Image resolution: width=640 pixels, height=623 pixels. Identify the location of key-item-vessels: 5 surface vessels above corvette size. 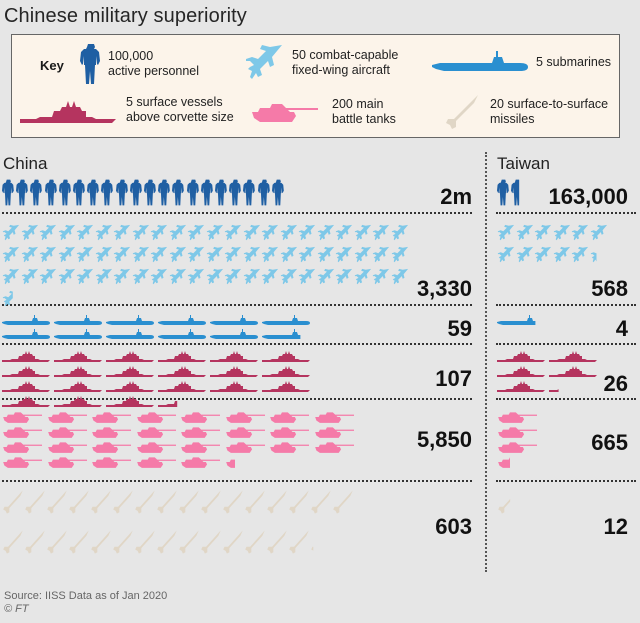
(127, 110).